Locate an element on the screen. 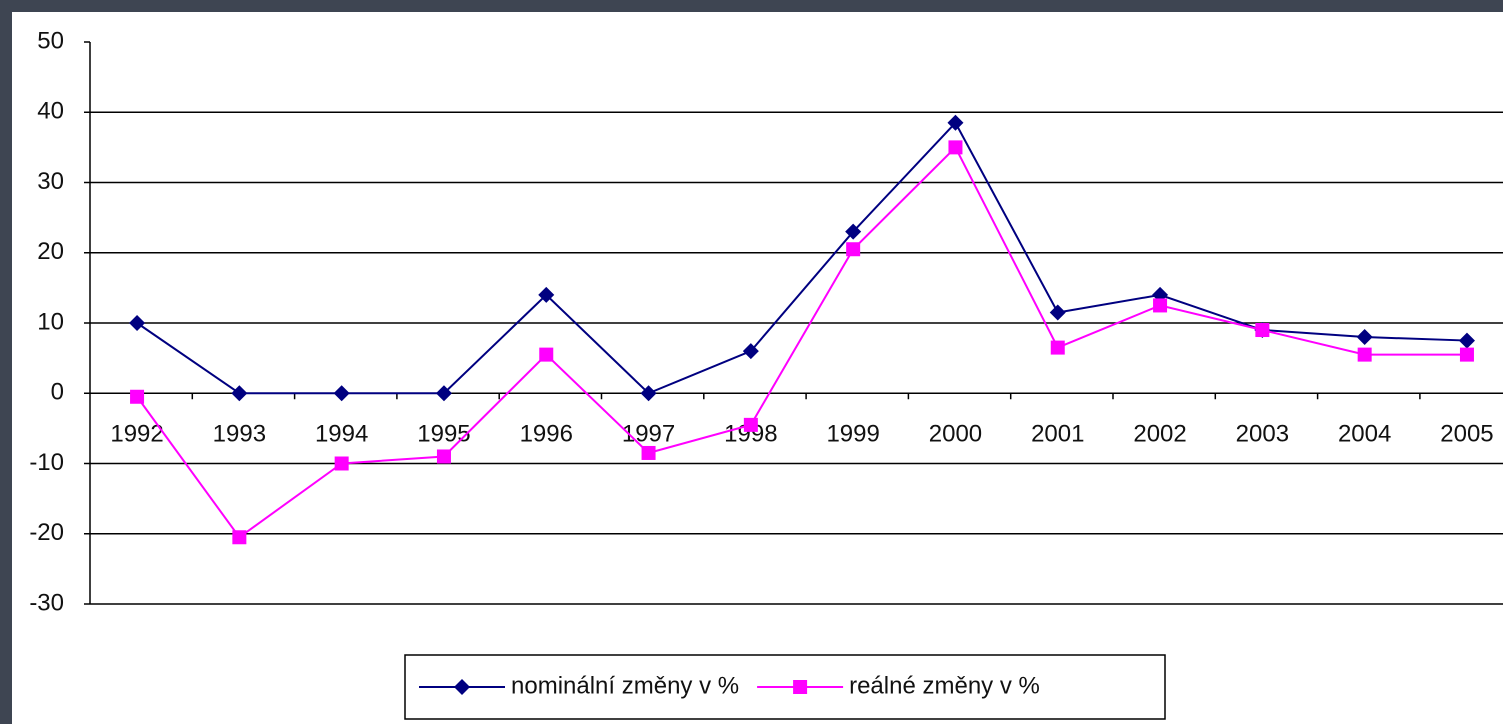 The image size is (1503, 724). x-tick-label: 2002 is located at coordinates (1159, 434).